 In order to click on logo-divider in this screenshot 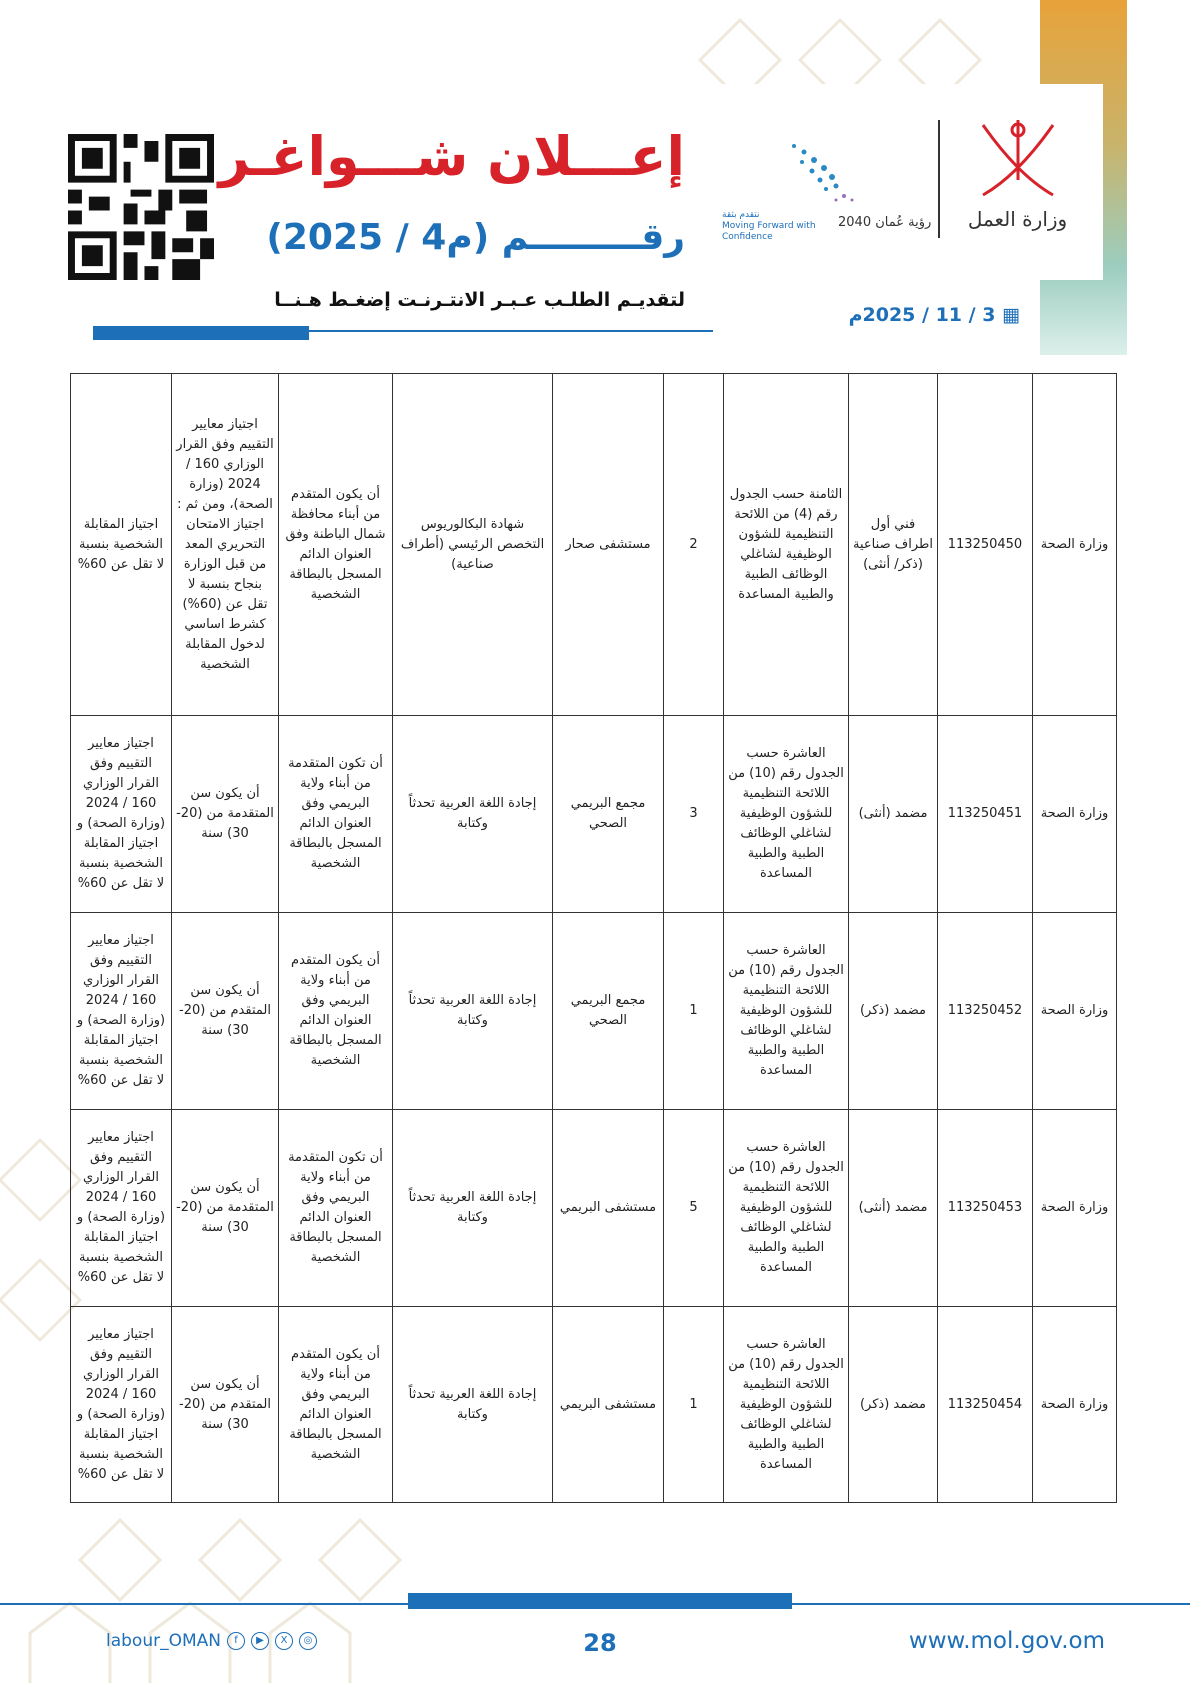, I will do `click(939, 179)`.